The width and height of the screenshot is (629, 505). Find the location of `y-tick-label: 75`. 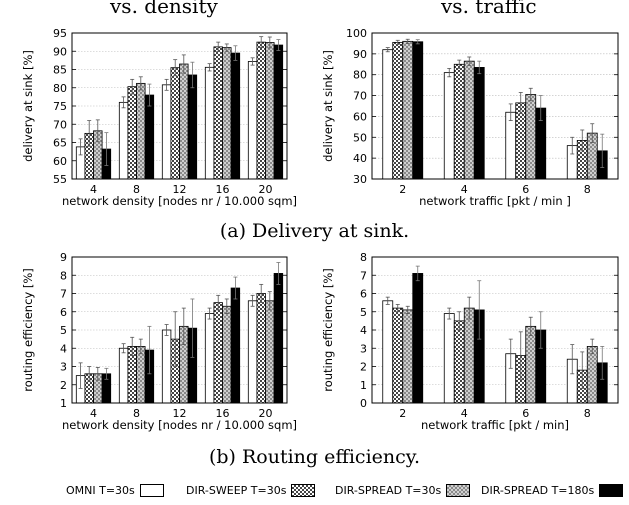

y-tick-label: 75 is located at coordinates (60, 106).